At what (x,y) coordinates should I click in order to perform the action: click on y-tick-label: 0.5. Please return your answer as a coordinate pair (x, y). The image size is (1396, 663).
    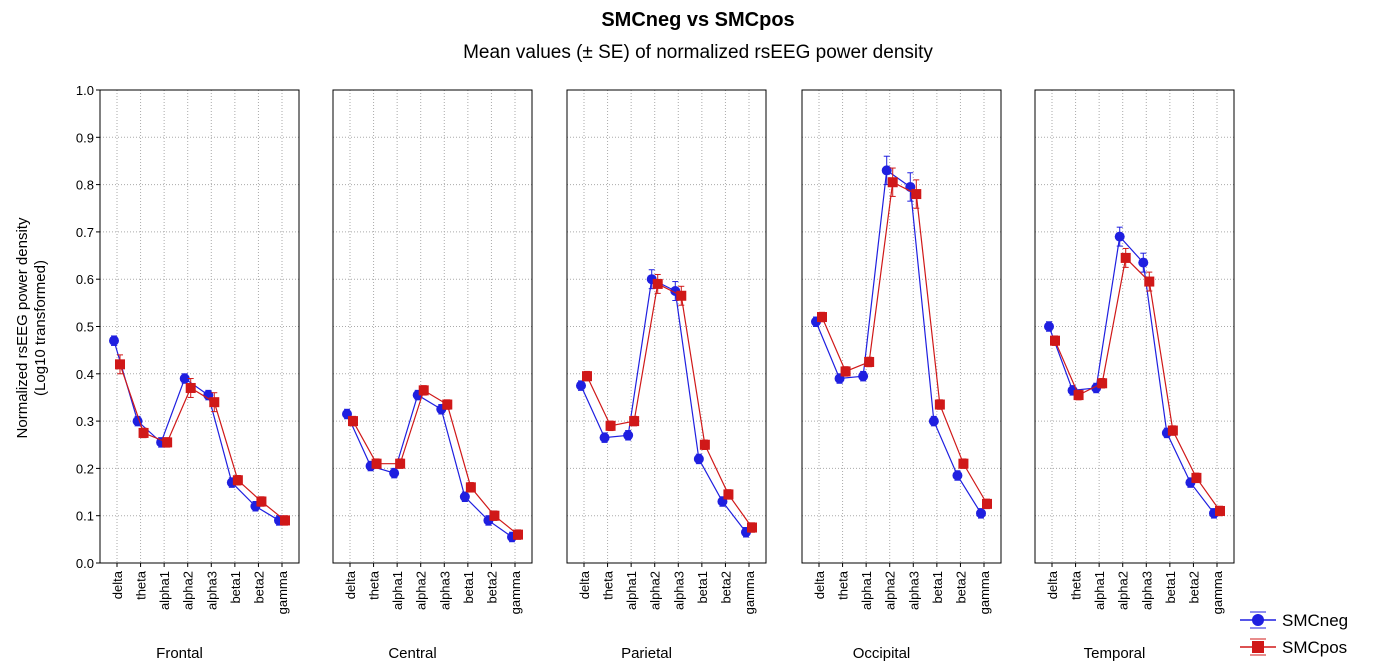
    Looking at the image, I should click on (85, 327).